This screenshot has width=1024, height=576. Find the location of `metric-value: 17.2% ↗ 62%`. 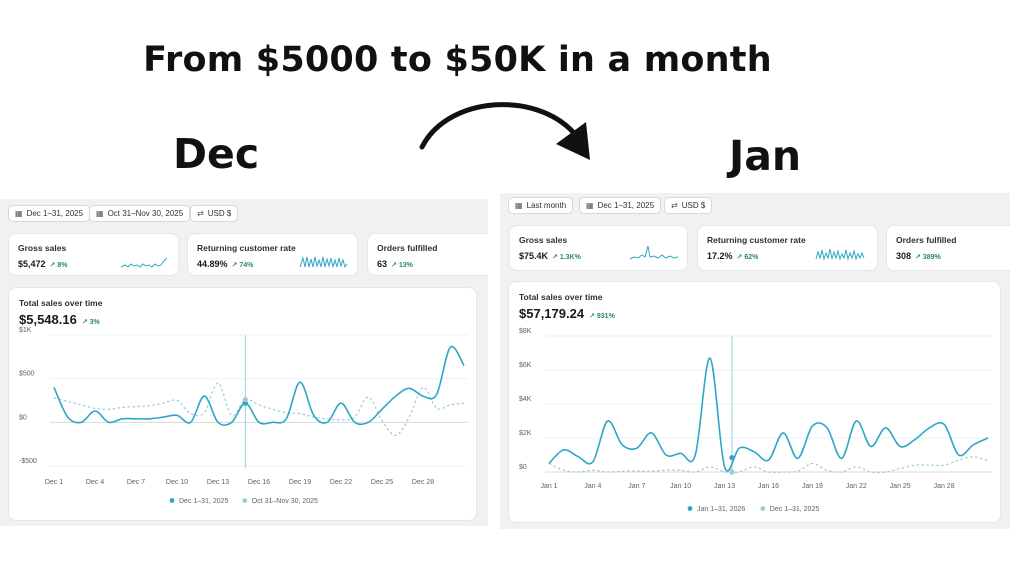

metric-value: 17.2% ↗ 62% is located at coordinates (733, 256).